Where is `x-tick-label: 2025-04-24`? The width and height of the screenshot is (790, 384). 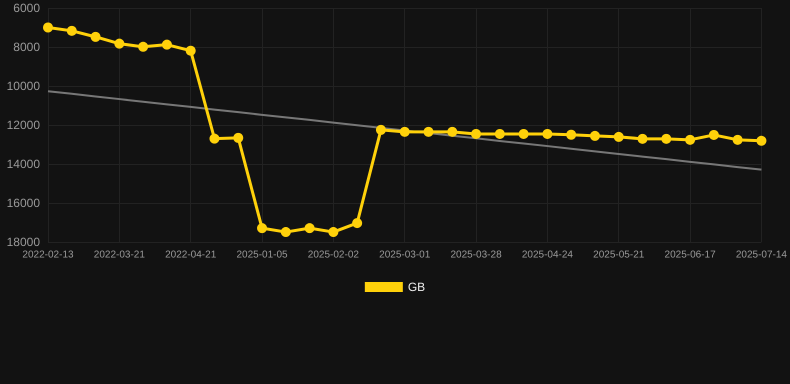
x-tick-label: 2025-04-24 is located at coordinates (548, 255).